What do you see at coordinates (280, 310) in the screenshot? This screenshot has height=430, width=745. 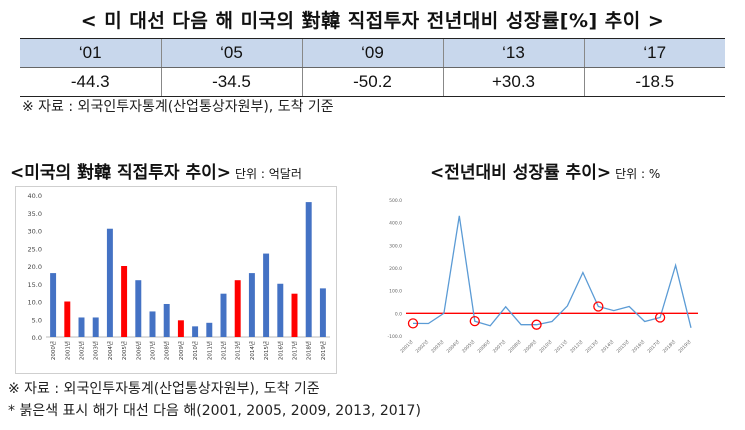 I see `bar-2016` at bounding box center [280, 310].